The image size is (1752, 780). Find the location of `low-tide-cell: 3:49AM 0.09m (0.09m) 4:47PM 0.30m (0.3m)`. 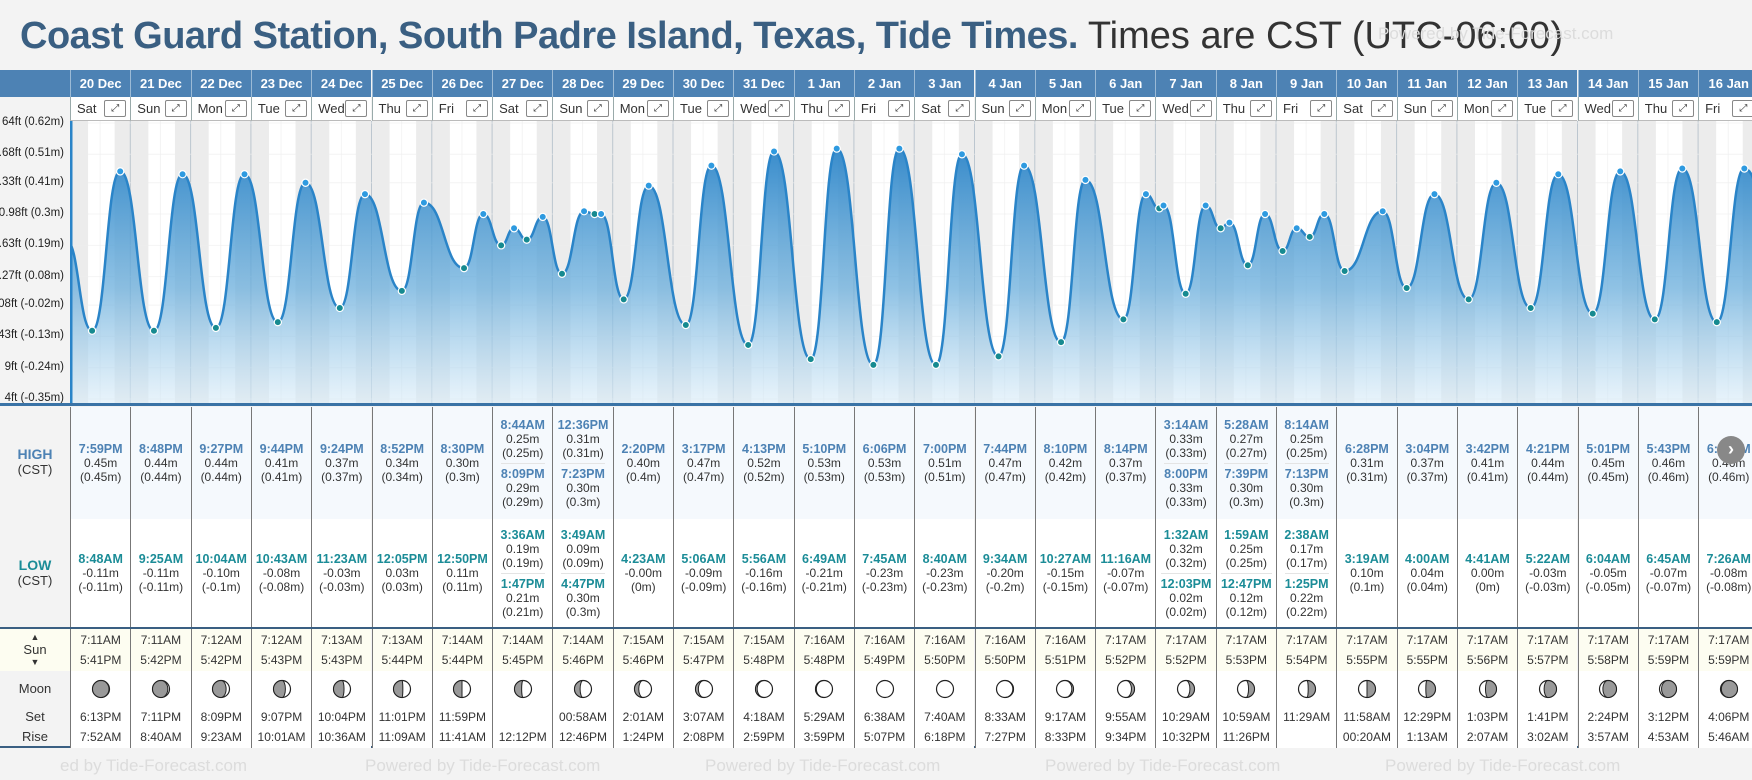

low-tide-cell: 3:49AM 0.09m (0.09m) 4:47PM 0.30m (0.3m) is located at coordinates (582, 573).